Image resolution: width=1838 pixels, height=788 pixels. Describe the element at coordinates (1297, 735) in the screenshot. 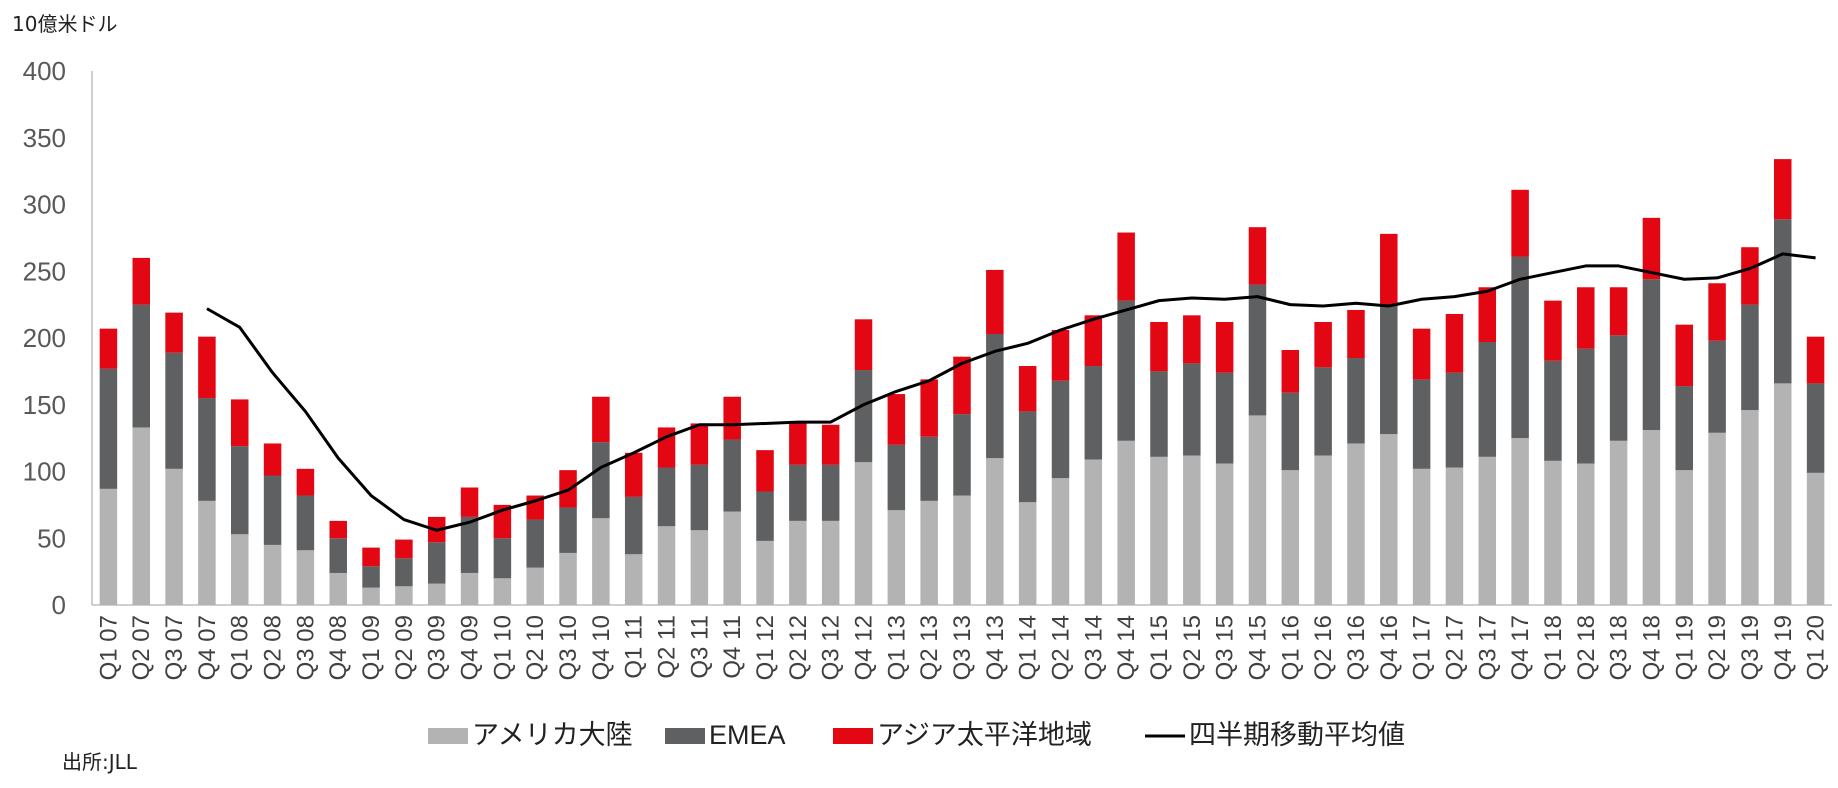

I see `legend-label: 四半期移動平均値` at that location.